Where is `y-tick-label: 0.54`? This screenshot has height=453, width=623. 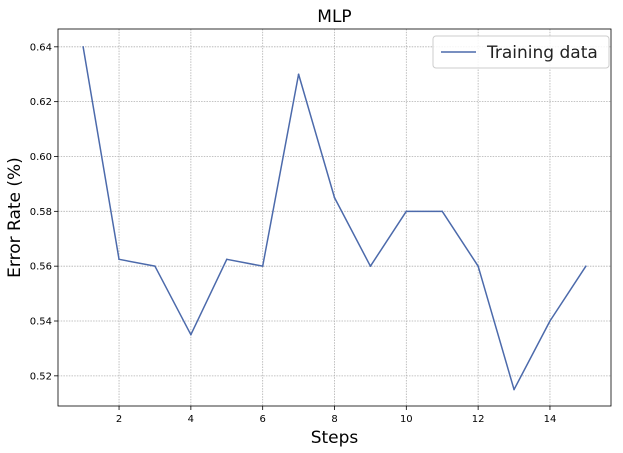 y-tick-label: 0.54 is located at coordinates (41, 322).